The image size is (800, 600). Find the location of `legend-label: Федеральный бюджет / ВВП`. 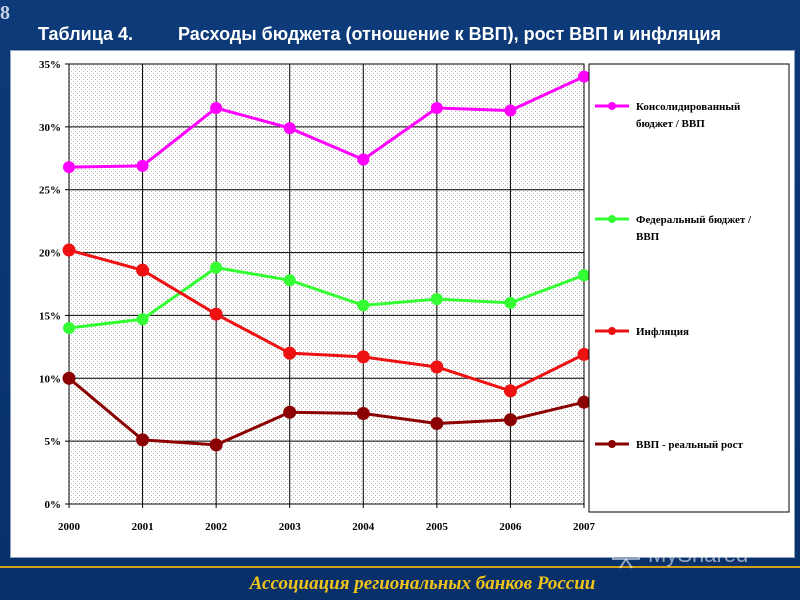

legend-label: Федеральный бюджет / ВВП is located at coordinates (694, 228).